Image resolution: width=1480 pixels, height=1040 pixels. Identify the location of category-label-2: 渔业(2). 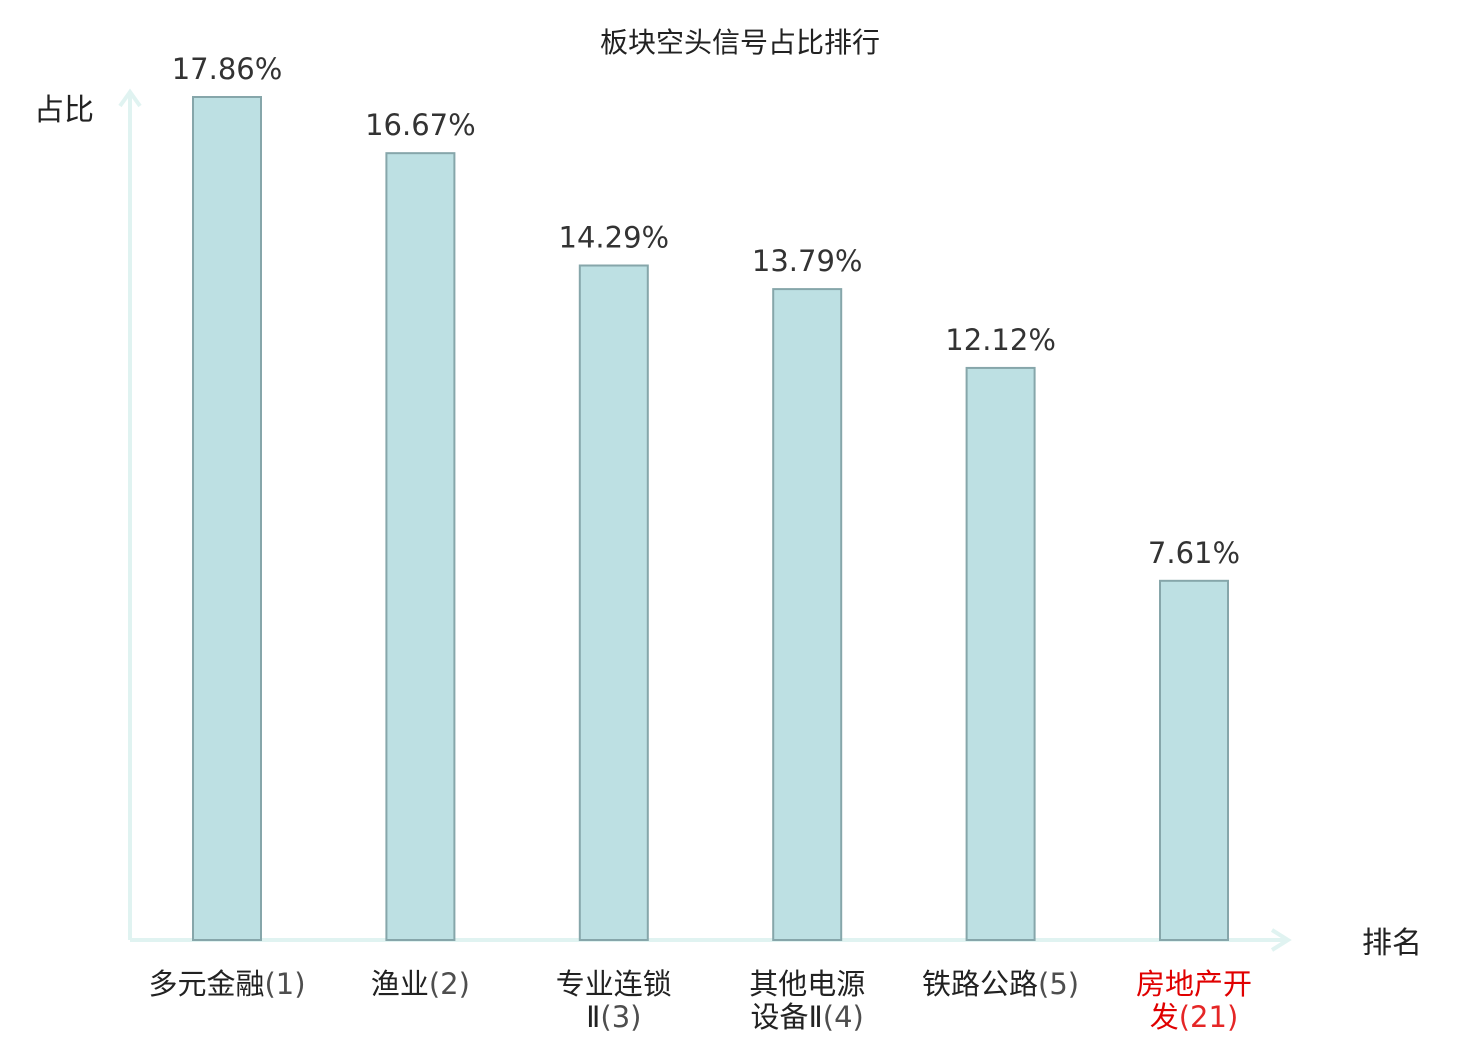
(420, 984).